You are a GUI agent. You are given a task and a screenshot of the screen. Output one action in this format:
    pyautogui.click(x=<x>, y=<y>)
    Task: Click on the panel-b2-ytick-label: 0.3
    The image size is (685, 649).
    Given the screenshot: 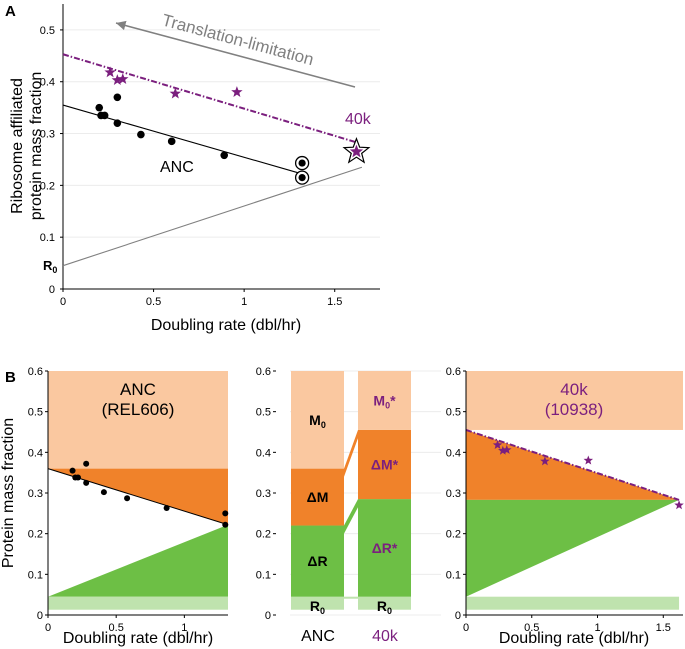 What is the action you would take?
    pyautogui.click(x=263, y=494)
    